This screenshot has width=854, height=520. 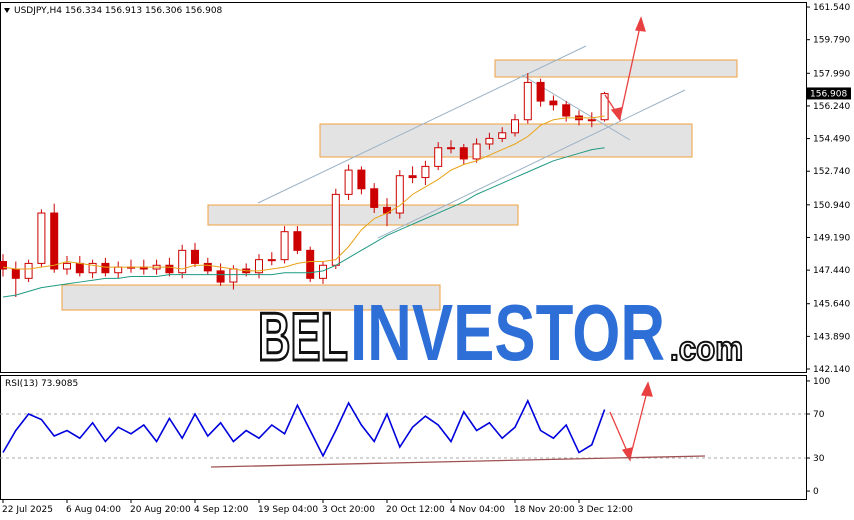 I want to click on y-tick-label: 70, so click(x=819, y=415).